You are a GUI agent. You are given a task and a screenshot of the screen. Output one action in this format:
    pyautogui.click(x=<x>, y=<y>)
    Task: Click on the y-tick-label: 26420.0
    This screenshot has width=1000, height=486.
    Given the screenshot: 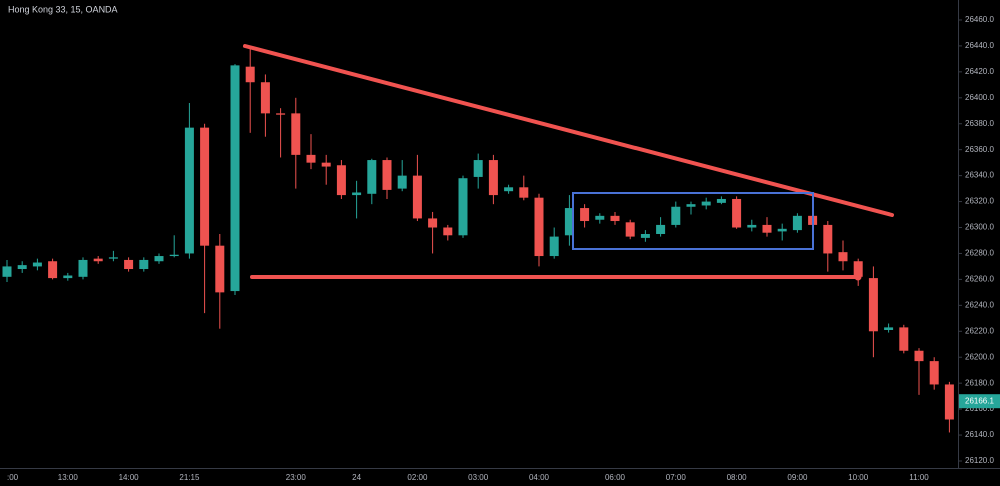 What is the action you would take?
    pyautogui.click(x=979, y=71)
    